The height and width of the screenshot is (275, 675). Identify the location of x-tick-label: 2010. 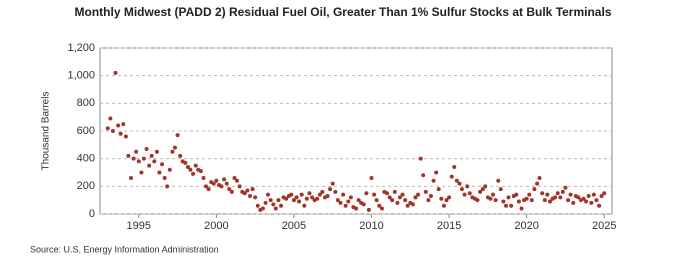
(371, 226).